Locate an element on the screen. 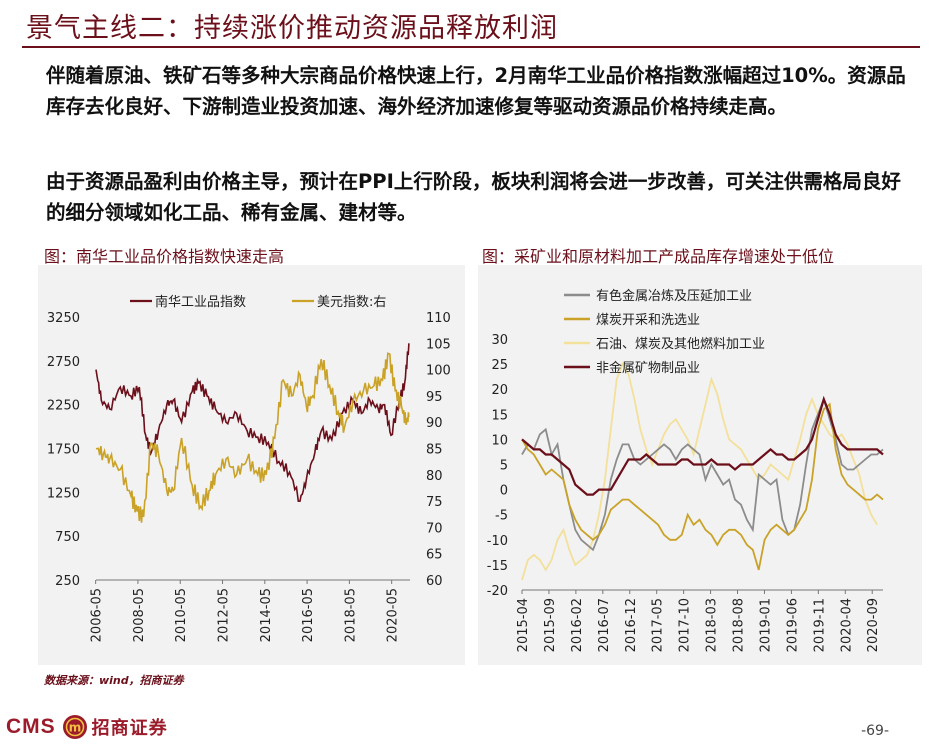 This screenshot has width=929, height=746. x-tick-label: 2019-11 is located at coordinates (819, 625).